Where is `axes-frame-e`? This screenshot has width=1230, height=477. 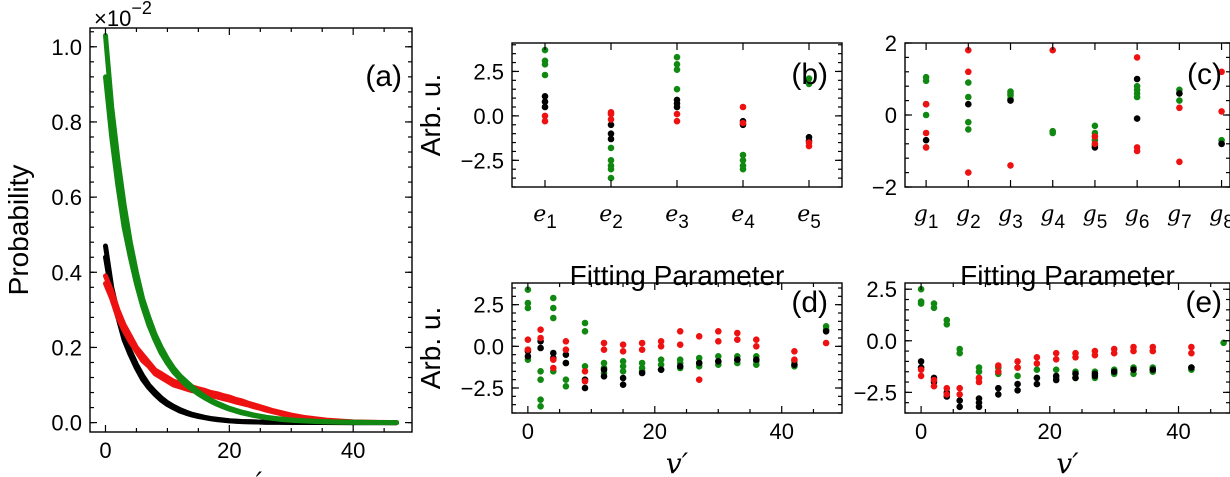 axes-frame-e is located at coordinates (1067, 348).